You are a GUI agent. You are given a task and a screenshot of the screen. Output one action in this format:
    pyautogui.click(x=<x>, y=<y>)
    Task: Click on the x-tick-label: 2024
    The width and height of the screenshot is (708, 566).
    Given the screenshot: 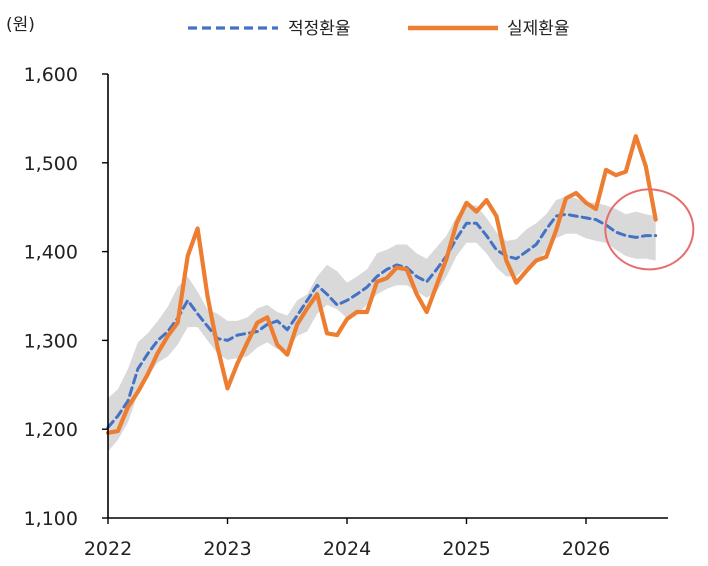 What is the action you would take?
    pyautogui.click(x=347, y=549)
    